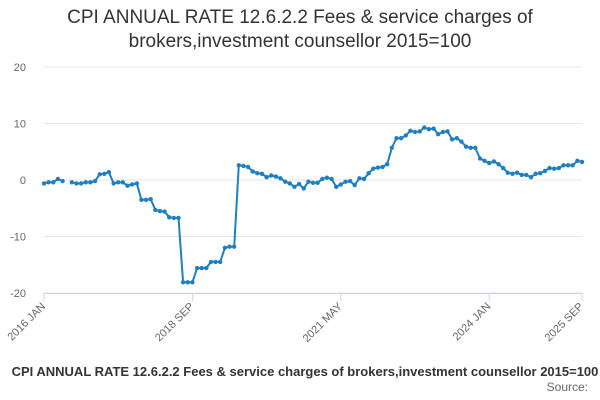 The height and width of the screenshot is (400, 600). Describe the element at coordinates (20, 68) in the screenshot. I see `y-tick-label: 20` at that location.